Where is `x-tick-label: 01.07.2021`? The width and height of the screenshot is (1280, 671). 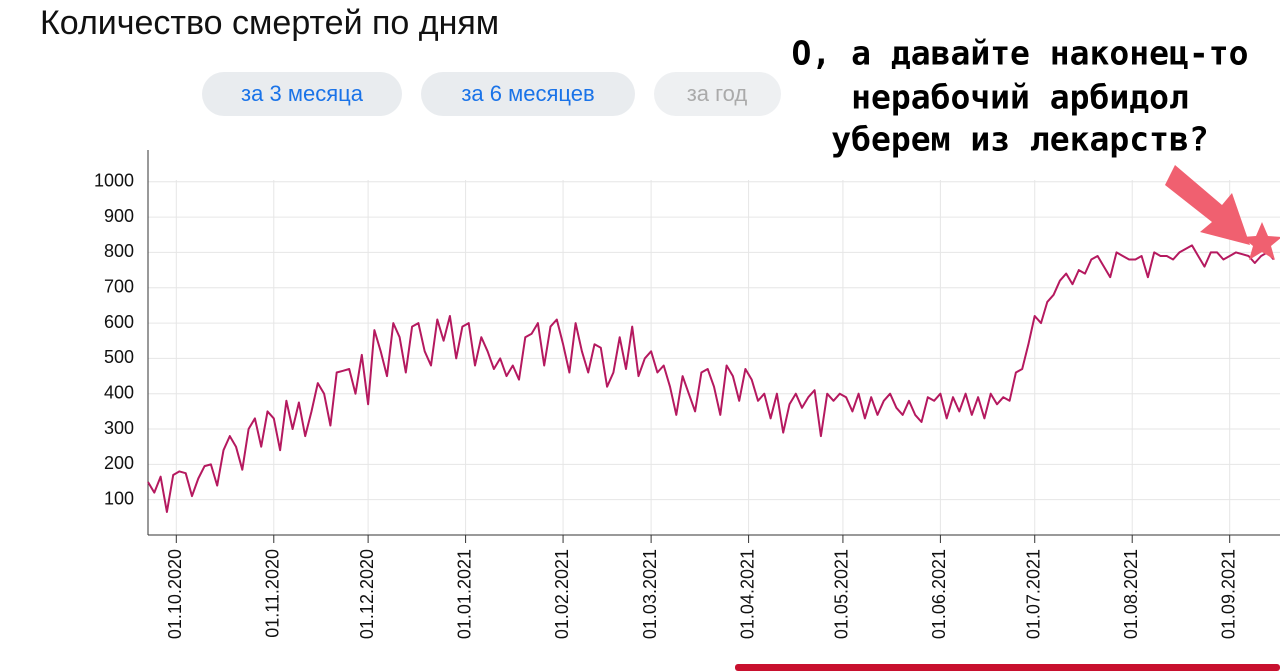
x-tick-label: 01.07.2021 is located at coordinates (1033, 594).